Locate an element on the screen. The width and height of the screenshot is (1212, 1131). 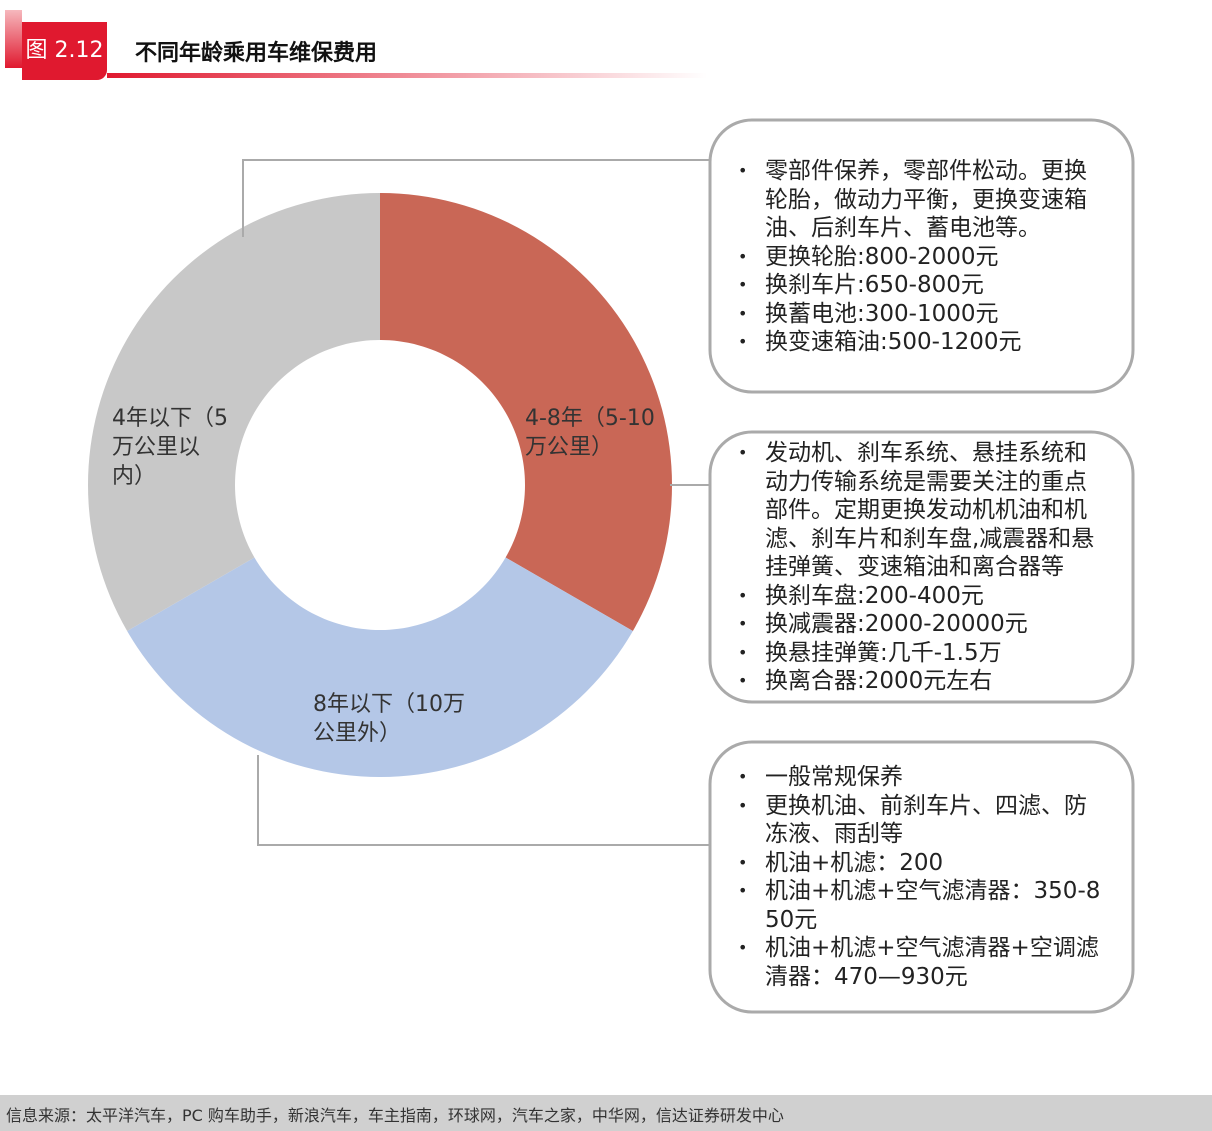
bullet-item: 更换轮胎:800-2000元 is located at coordinates (923, 257).